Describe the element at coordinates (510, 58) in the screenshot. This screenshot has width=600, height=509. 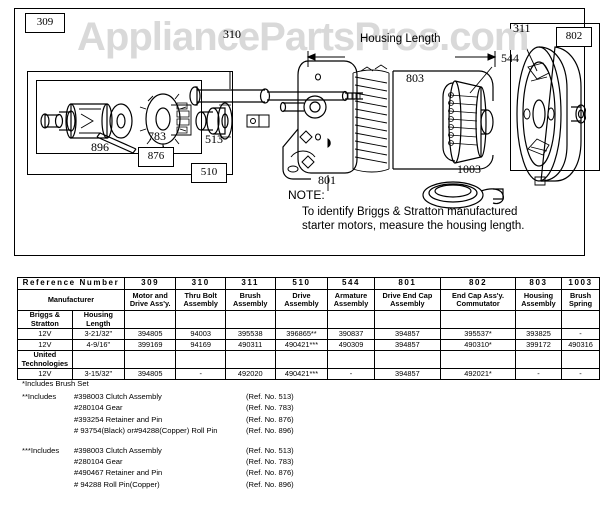
I see `callout-544: 544` at that location.